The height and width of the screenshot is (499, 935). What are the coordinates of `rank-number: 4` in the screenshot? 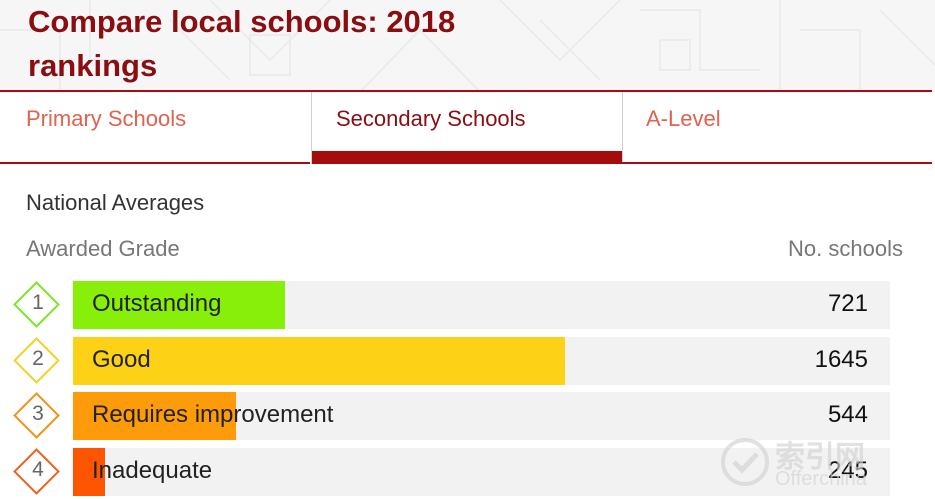 It's located at (38, 469).